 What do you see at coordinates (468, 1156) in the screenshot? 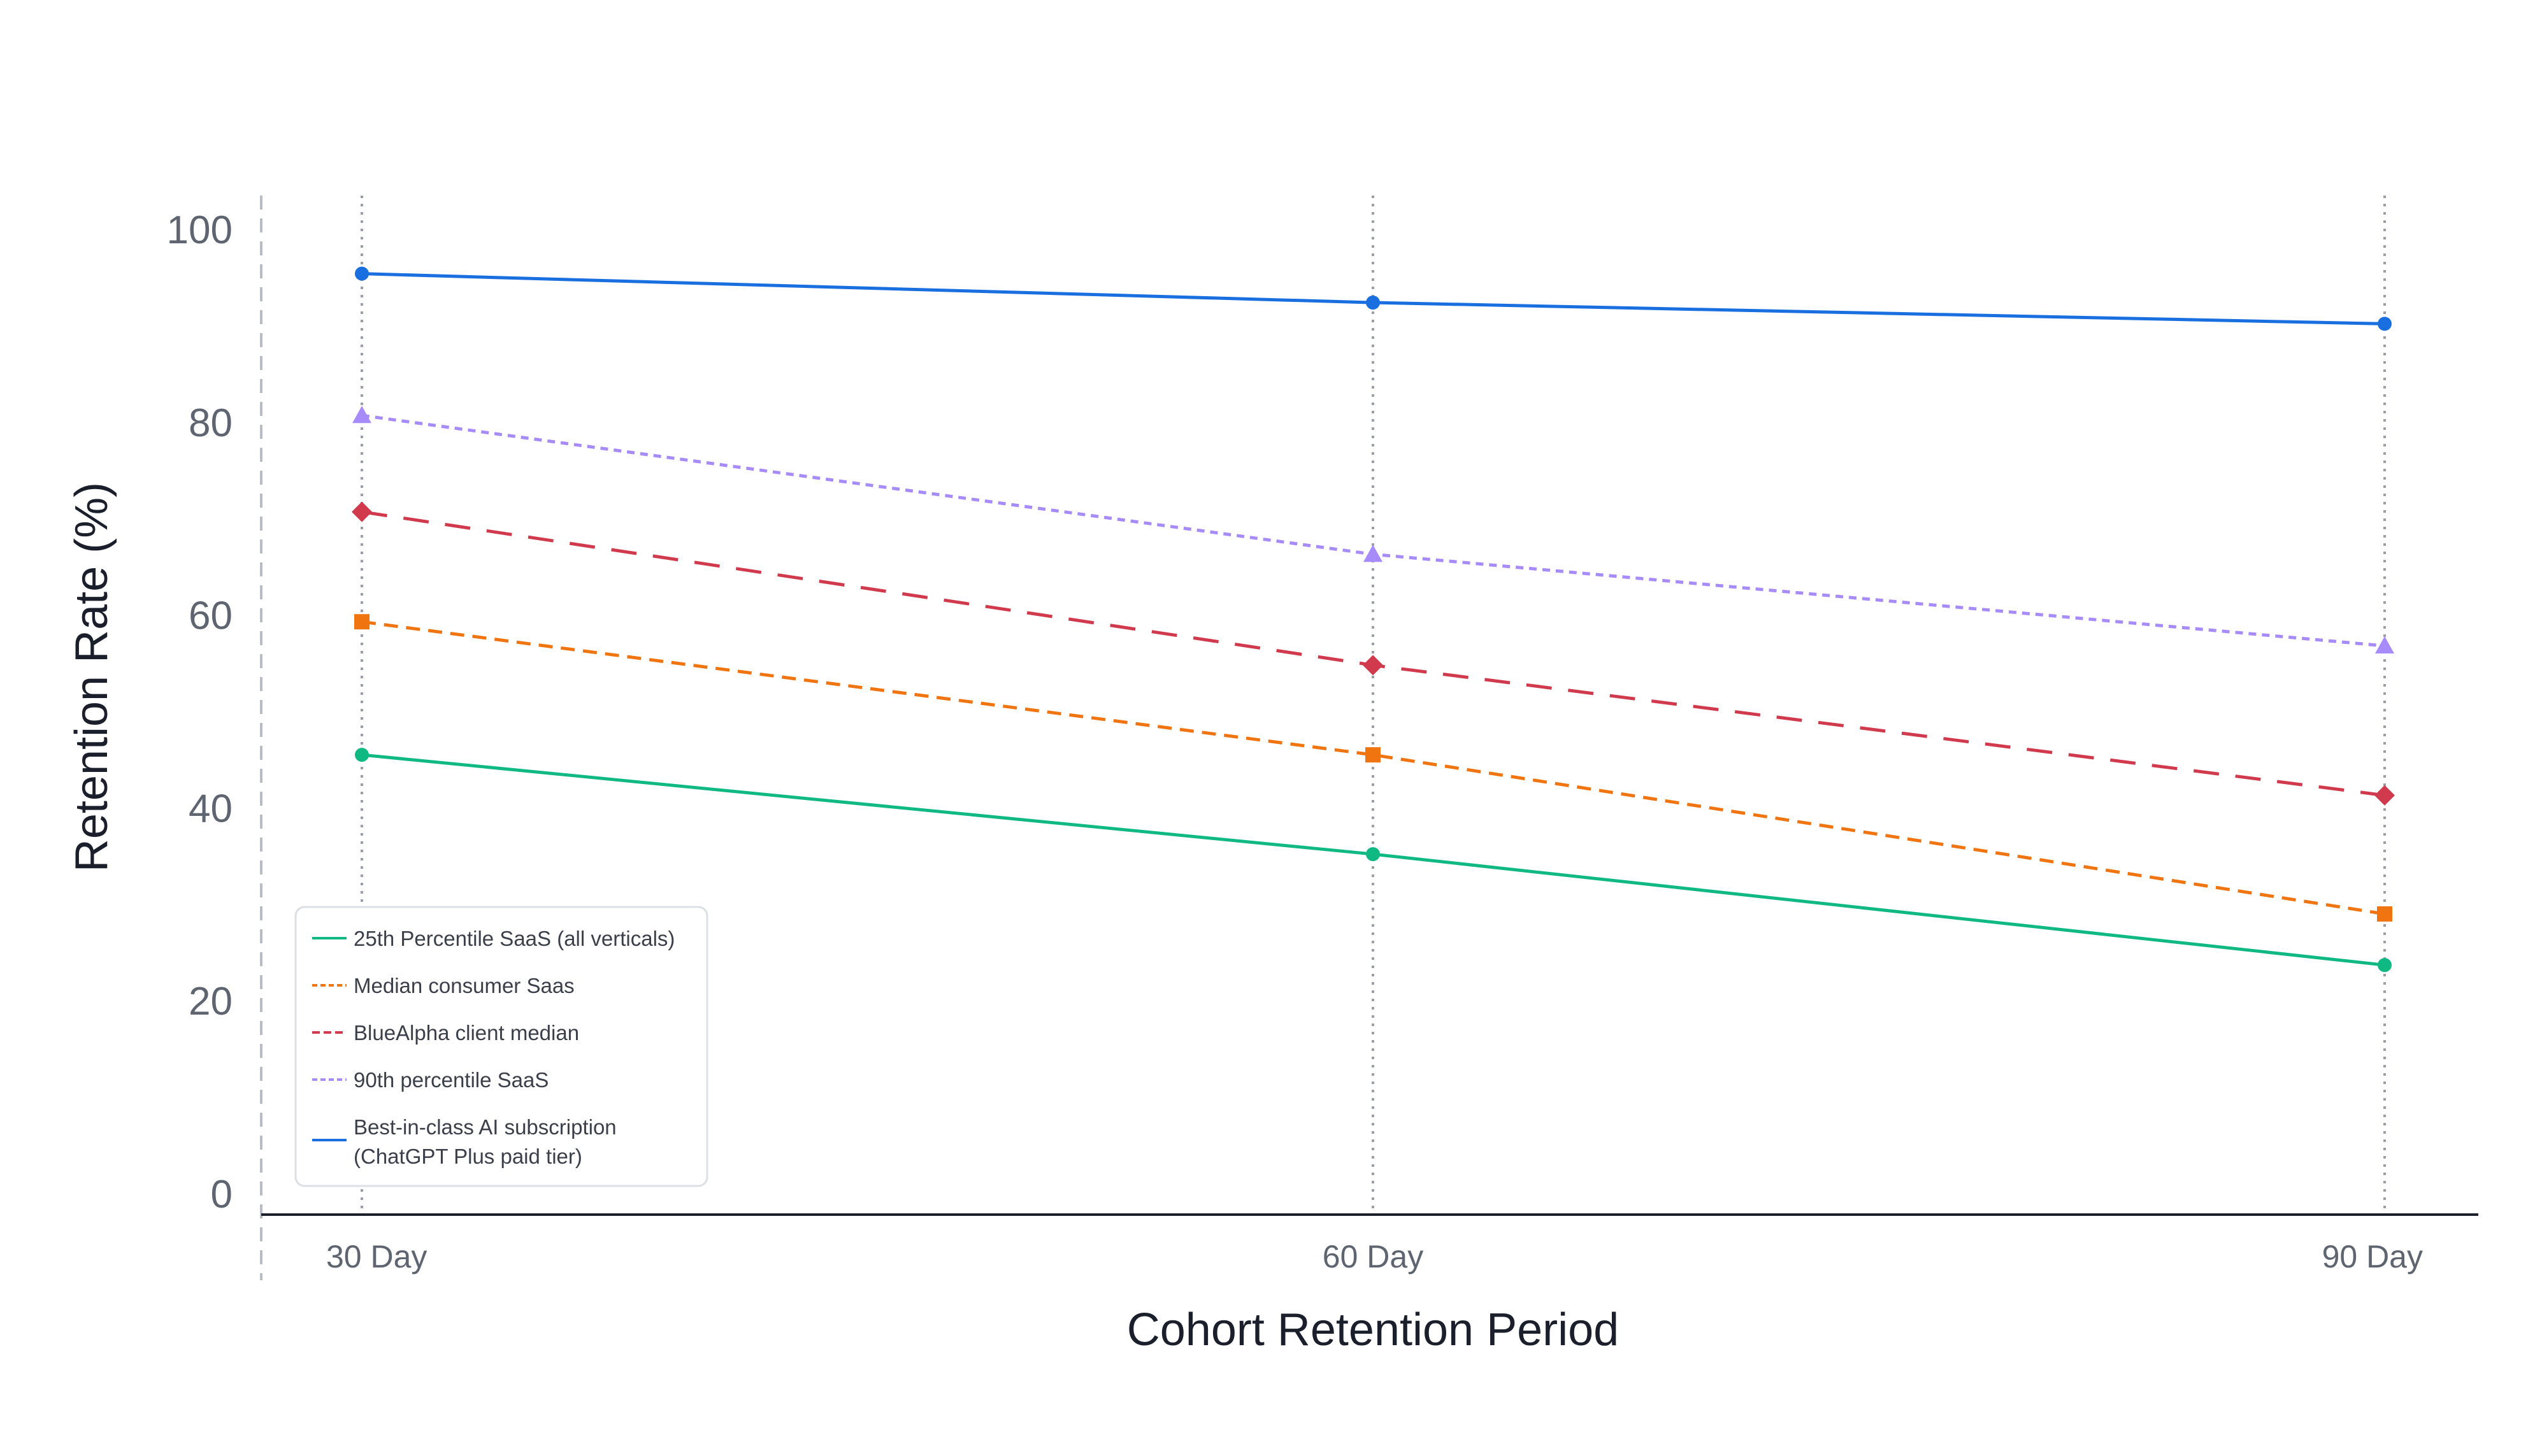
I see `legend-label: (ChatGPT Plus paid tier)` at bounding box center [468, 1156].